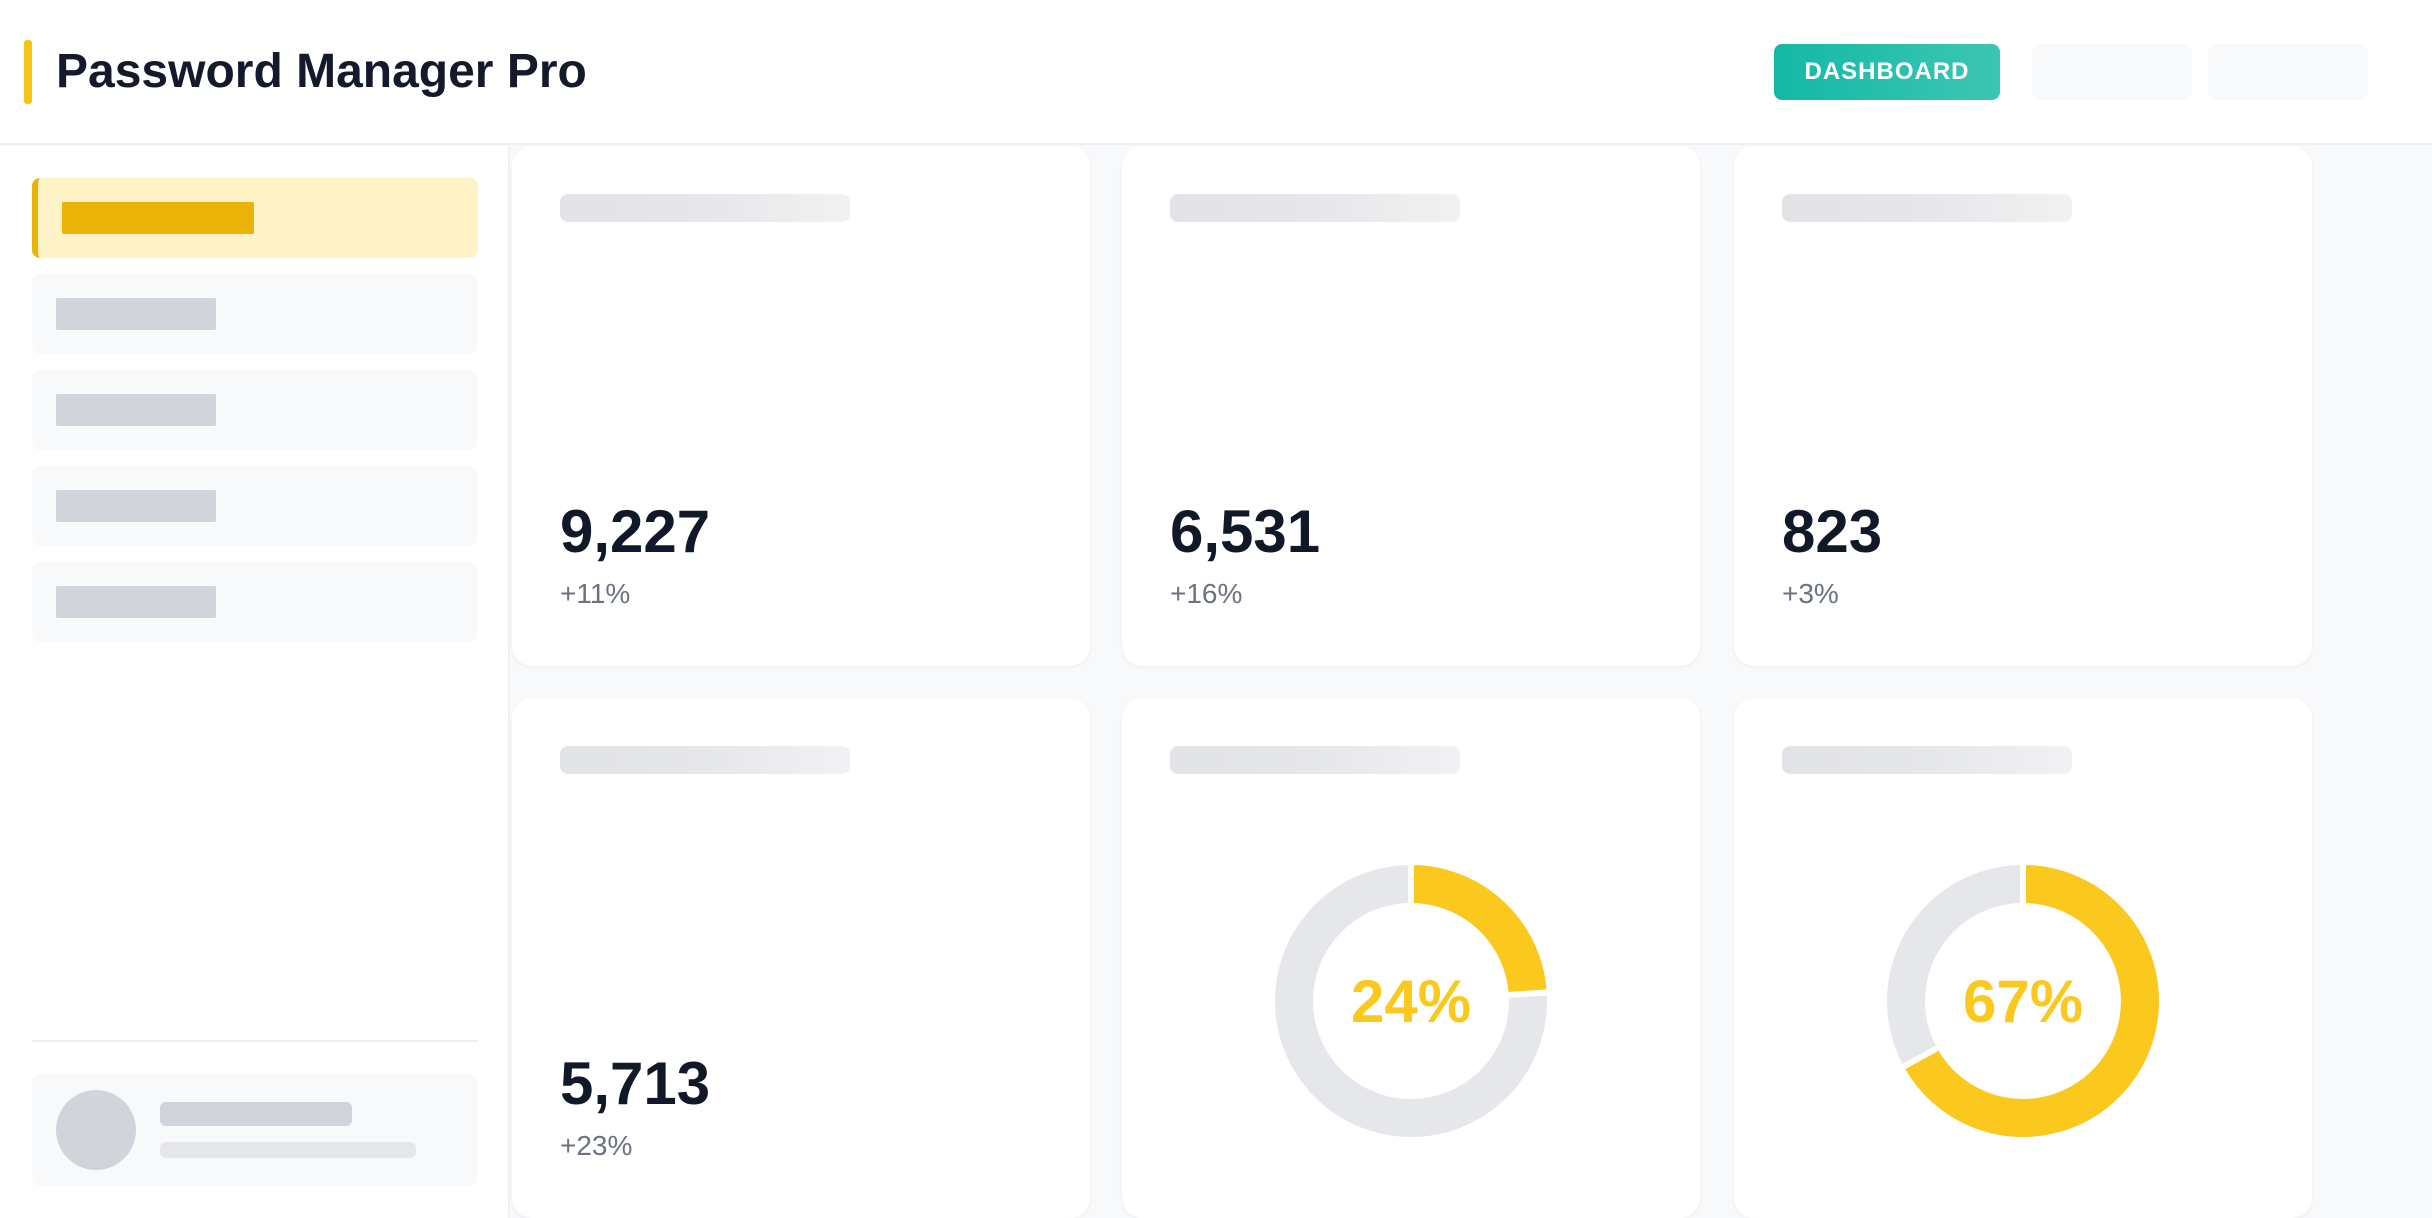 Image resolution: width=2432 pixels, height=1218 pixels. What do you see at coordinates (596, 1145) in the screenshot?
I see `stat-change: +23%` at bounding box center [596, 1145].